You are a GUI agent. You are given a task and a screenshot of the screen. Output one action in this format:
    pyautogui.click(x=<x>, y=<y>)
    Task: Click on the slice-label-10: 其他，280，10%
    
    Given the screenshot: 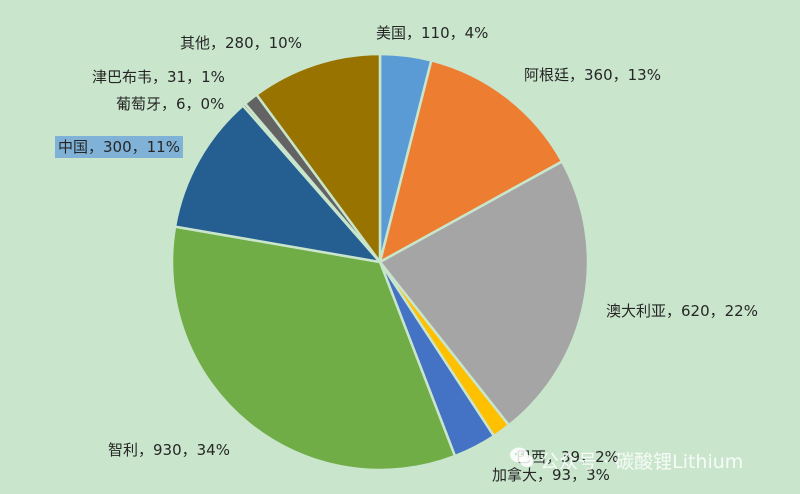 What is the action you would take?
    pyautogui.click(x=241, y=43)
    